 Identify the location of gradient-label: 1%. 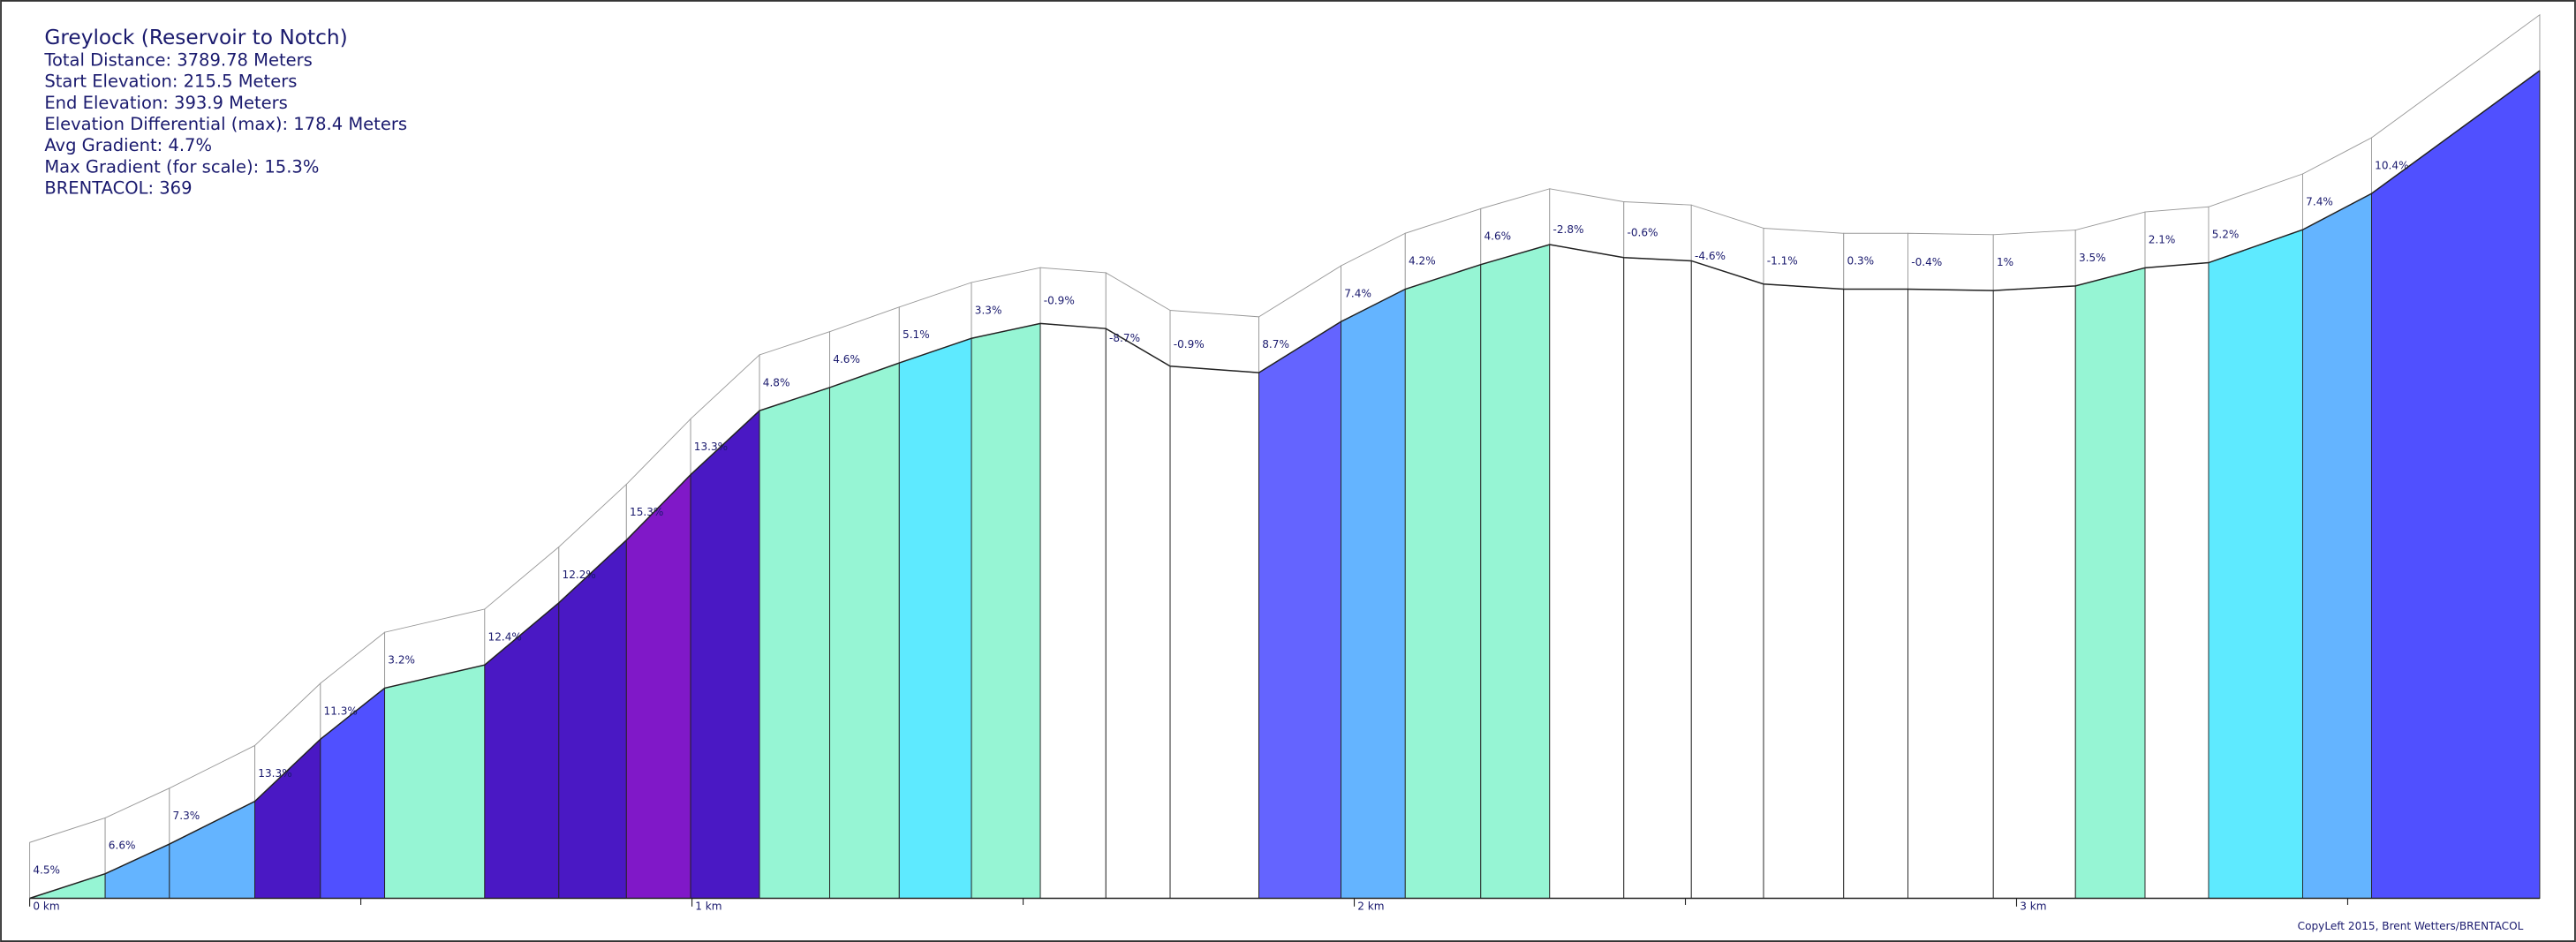
(2005, 262).